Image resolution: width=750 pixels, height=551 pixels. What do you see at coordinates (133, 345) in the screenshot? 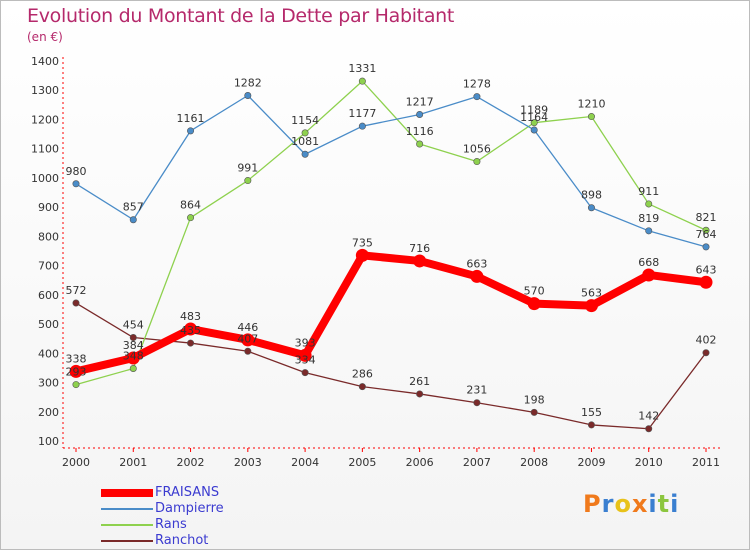
I see `data-label-fraisans: 384` at bounding box center [133, 345].